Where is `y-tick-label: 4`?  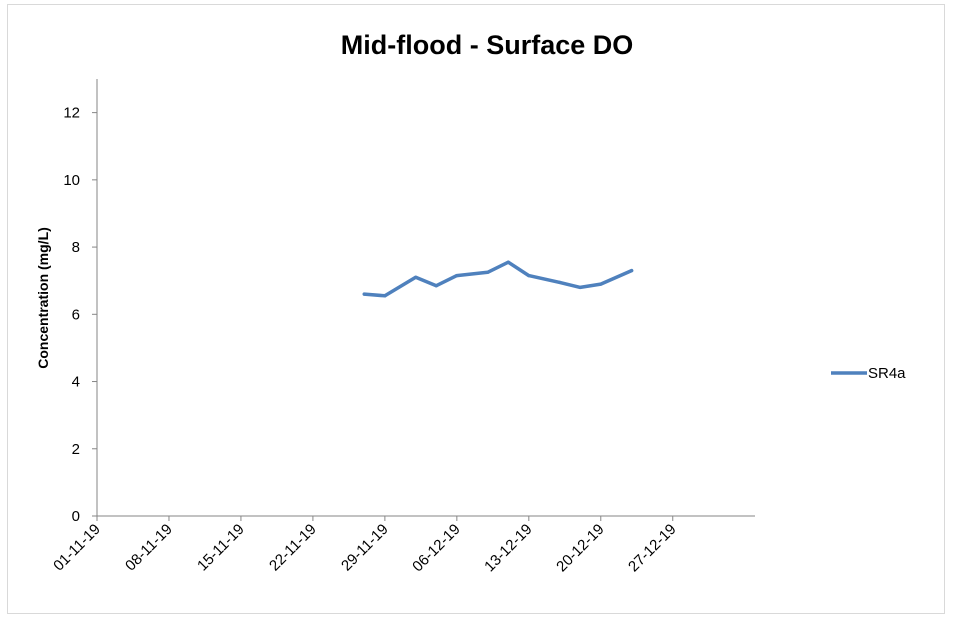
y-tick-label: 4 is located at coordinates (76, 382).